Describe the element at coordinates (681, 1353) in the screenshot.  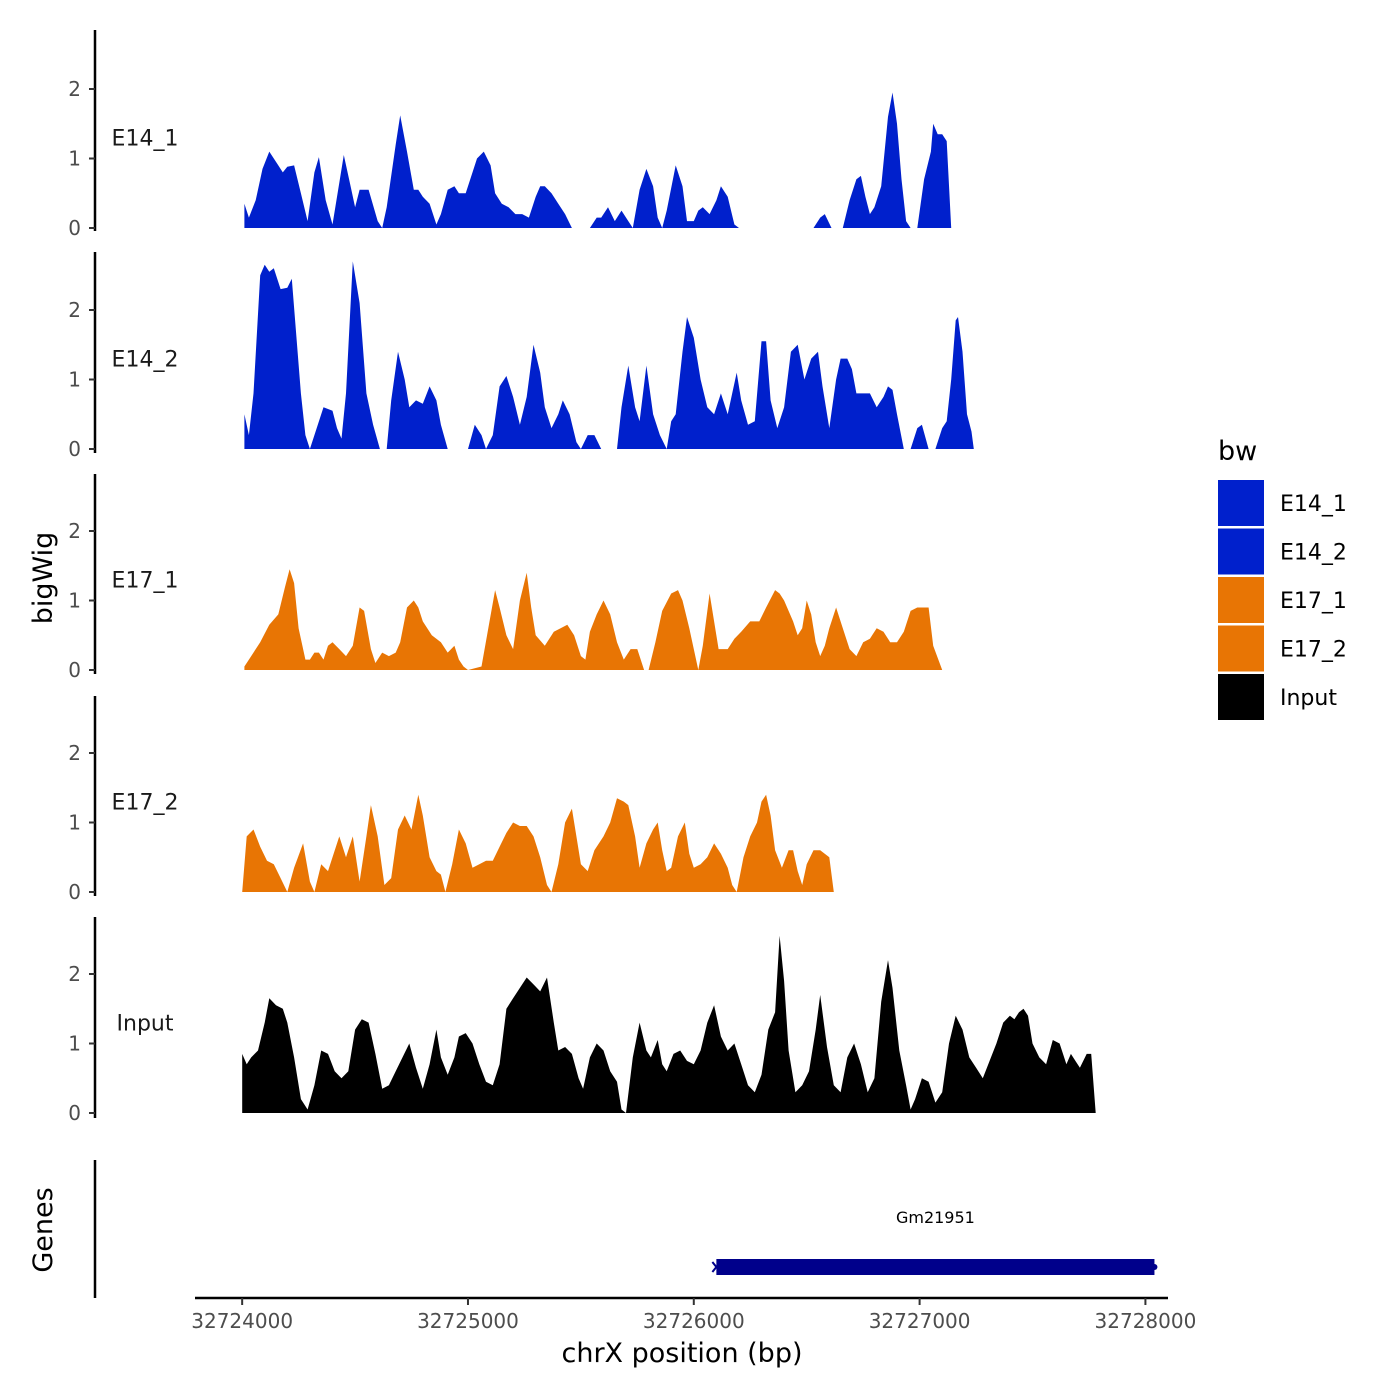
I see `x-axis-title: chrX position (bp)` at that location.